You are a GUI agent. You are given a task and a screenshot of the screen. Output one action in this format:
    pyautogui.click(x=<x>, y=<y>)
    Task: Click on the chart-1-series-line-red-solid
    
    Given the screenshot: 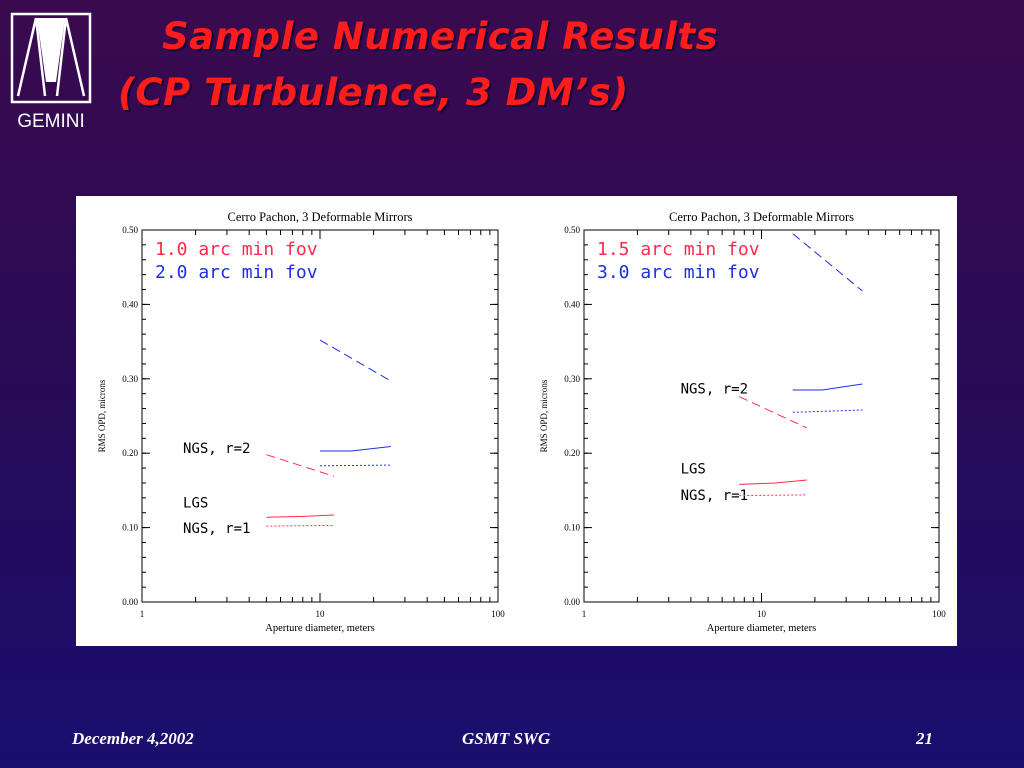 What is the action you would take?
    pyautogui.click(x=300, y=516)
    